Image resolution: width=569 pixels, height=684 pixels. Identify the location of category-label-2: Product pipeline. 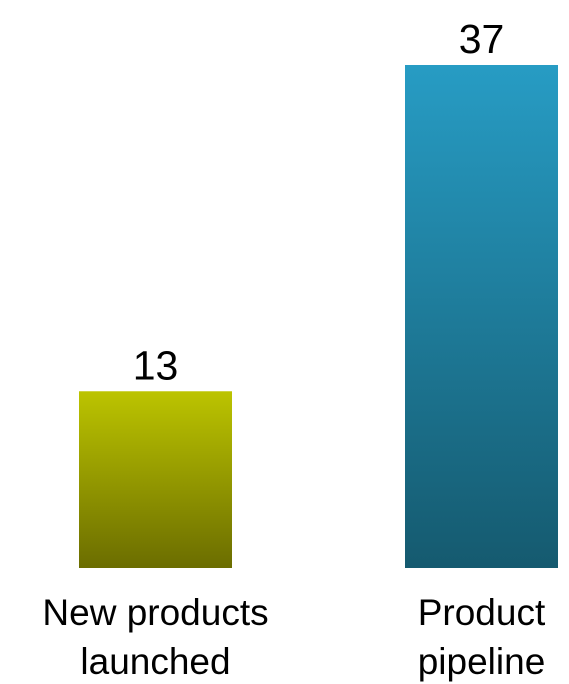
(482, 637).